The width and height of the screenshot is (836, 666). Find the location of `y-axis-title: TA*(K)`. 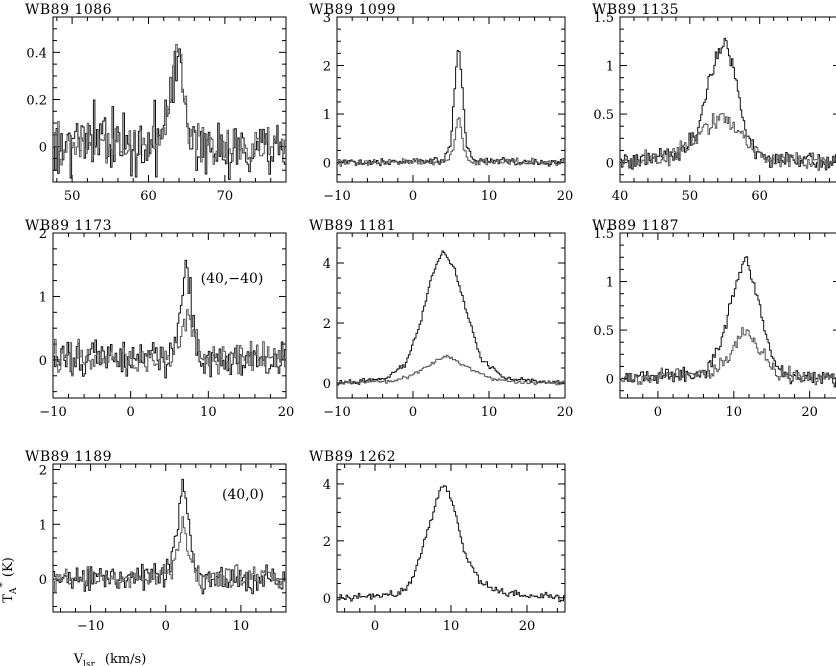

y-axis-title: TA*(K) is located at coordinates (9, 580).